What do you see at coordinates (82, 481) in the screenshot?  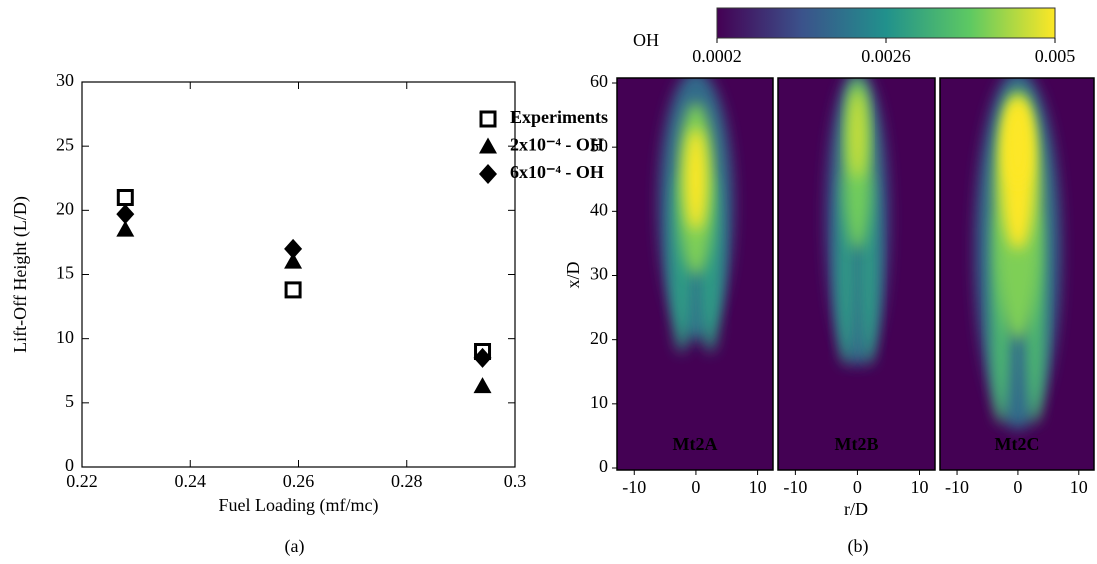 I see `x-tick-label: 0.22` at bounding box center [82, 481].